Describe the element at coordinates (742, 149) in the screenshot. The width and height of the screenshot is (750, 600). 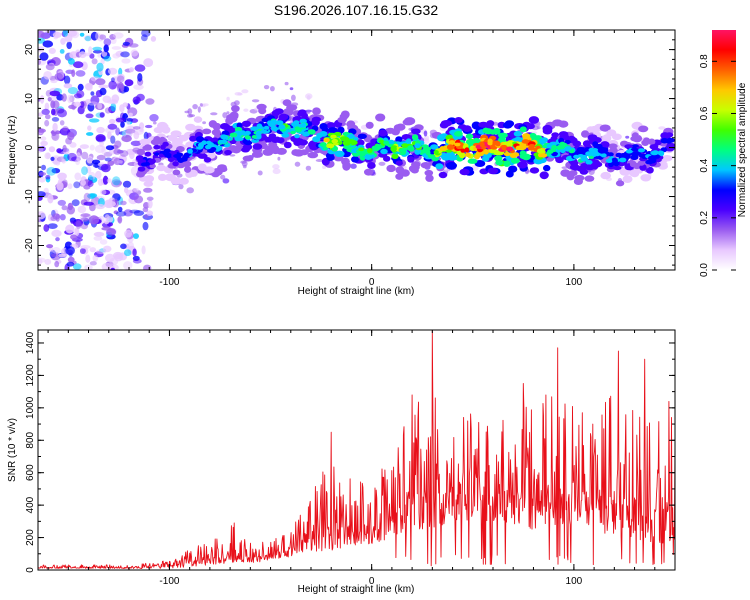
I see `colorbar-label: Normalized spectral amplitude` at that location.